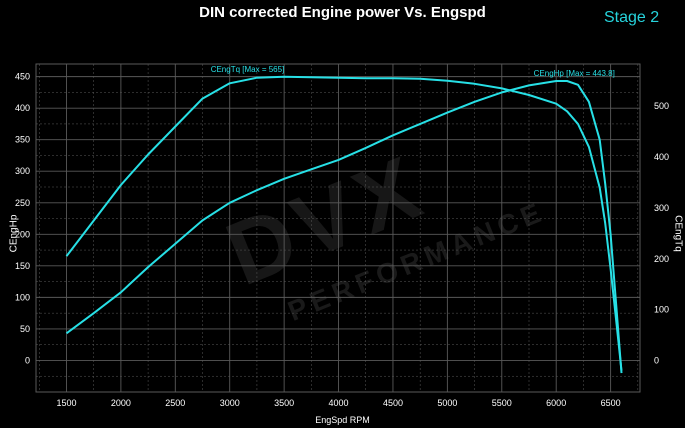 Image resolution: width=685 pixels, height=428 pixels. Describe the element at coordinates (556, 403) in the screenshot. I see `x-tick-label: 6000` at that location.